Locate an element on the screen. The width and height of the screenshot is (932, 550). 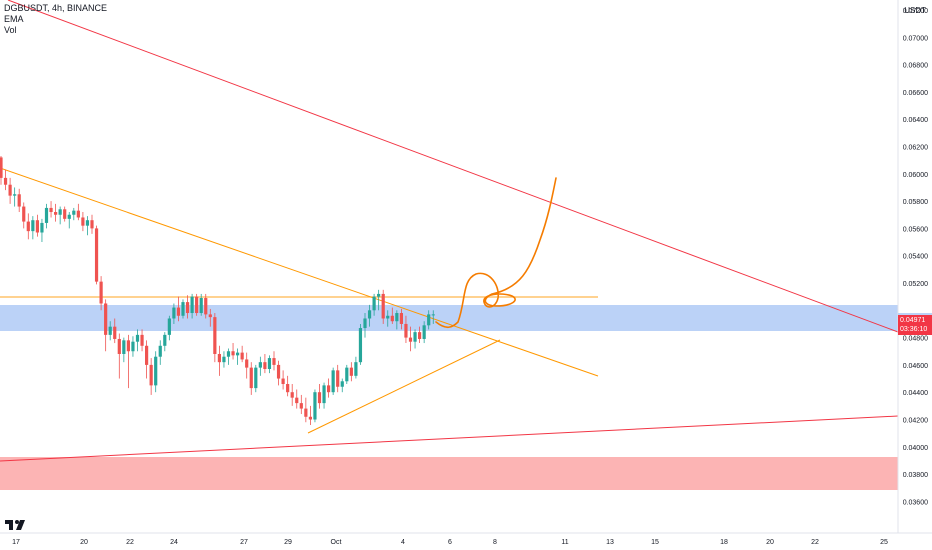
volume-indicator-label: Vol is located at coordinates (10, 30).